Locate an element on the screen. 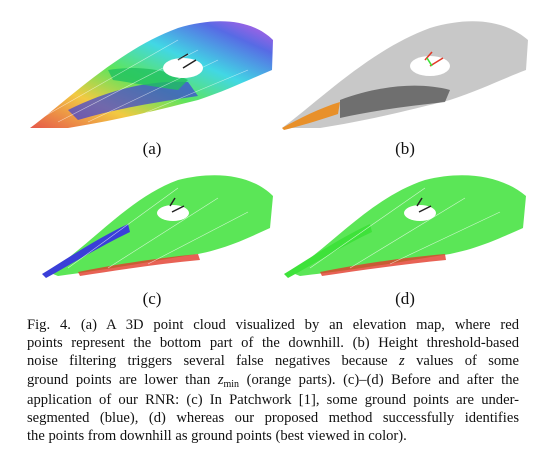 This screenshot has width=542, height=455. panel-c-label: (c) is located at coordinates (152, 298).